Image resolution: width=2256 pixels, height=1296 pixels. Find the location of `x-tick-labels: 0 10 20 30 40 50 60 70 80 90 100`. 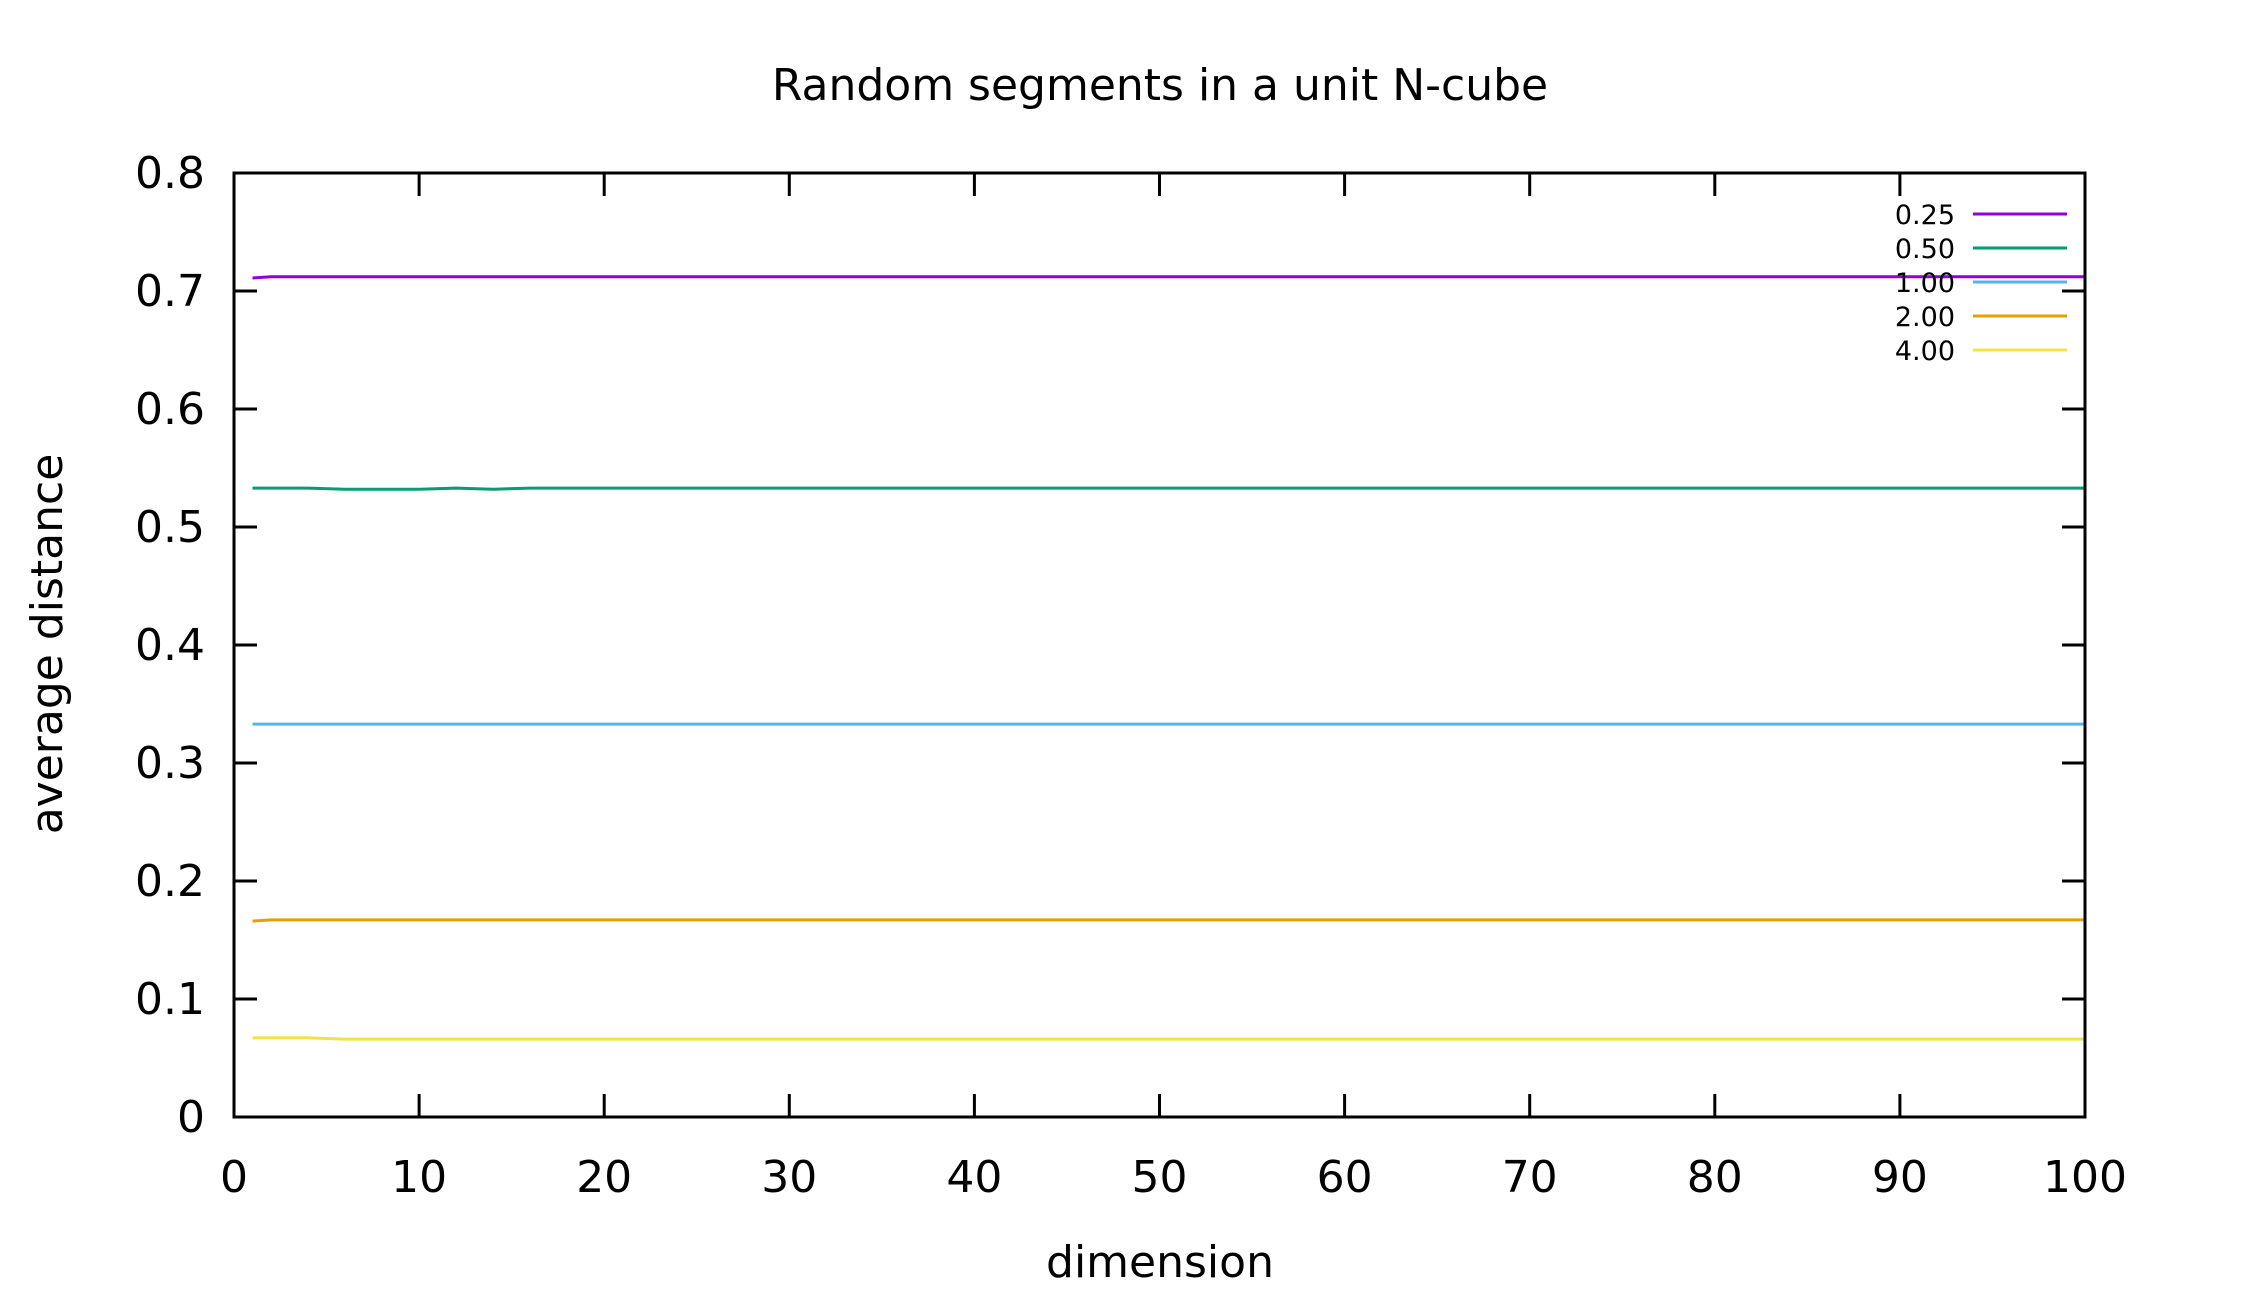

x-tick-labels: 0 10 20 30 40 50 60 70 80 90 100 is located at coordinates (1173, 1177).